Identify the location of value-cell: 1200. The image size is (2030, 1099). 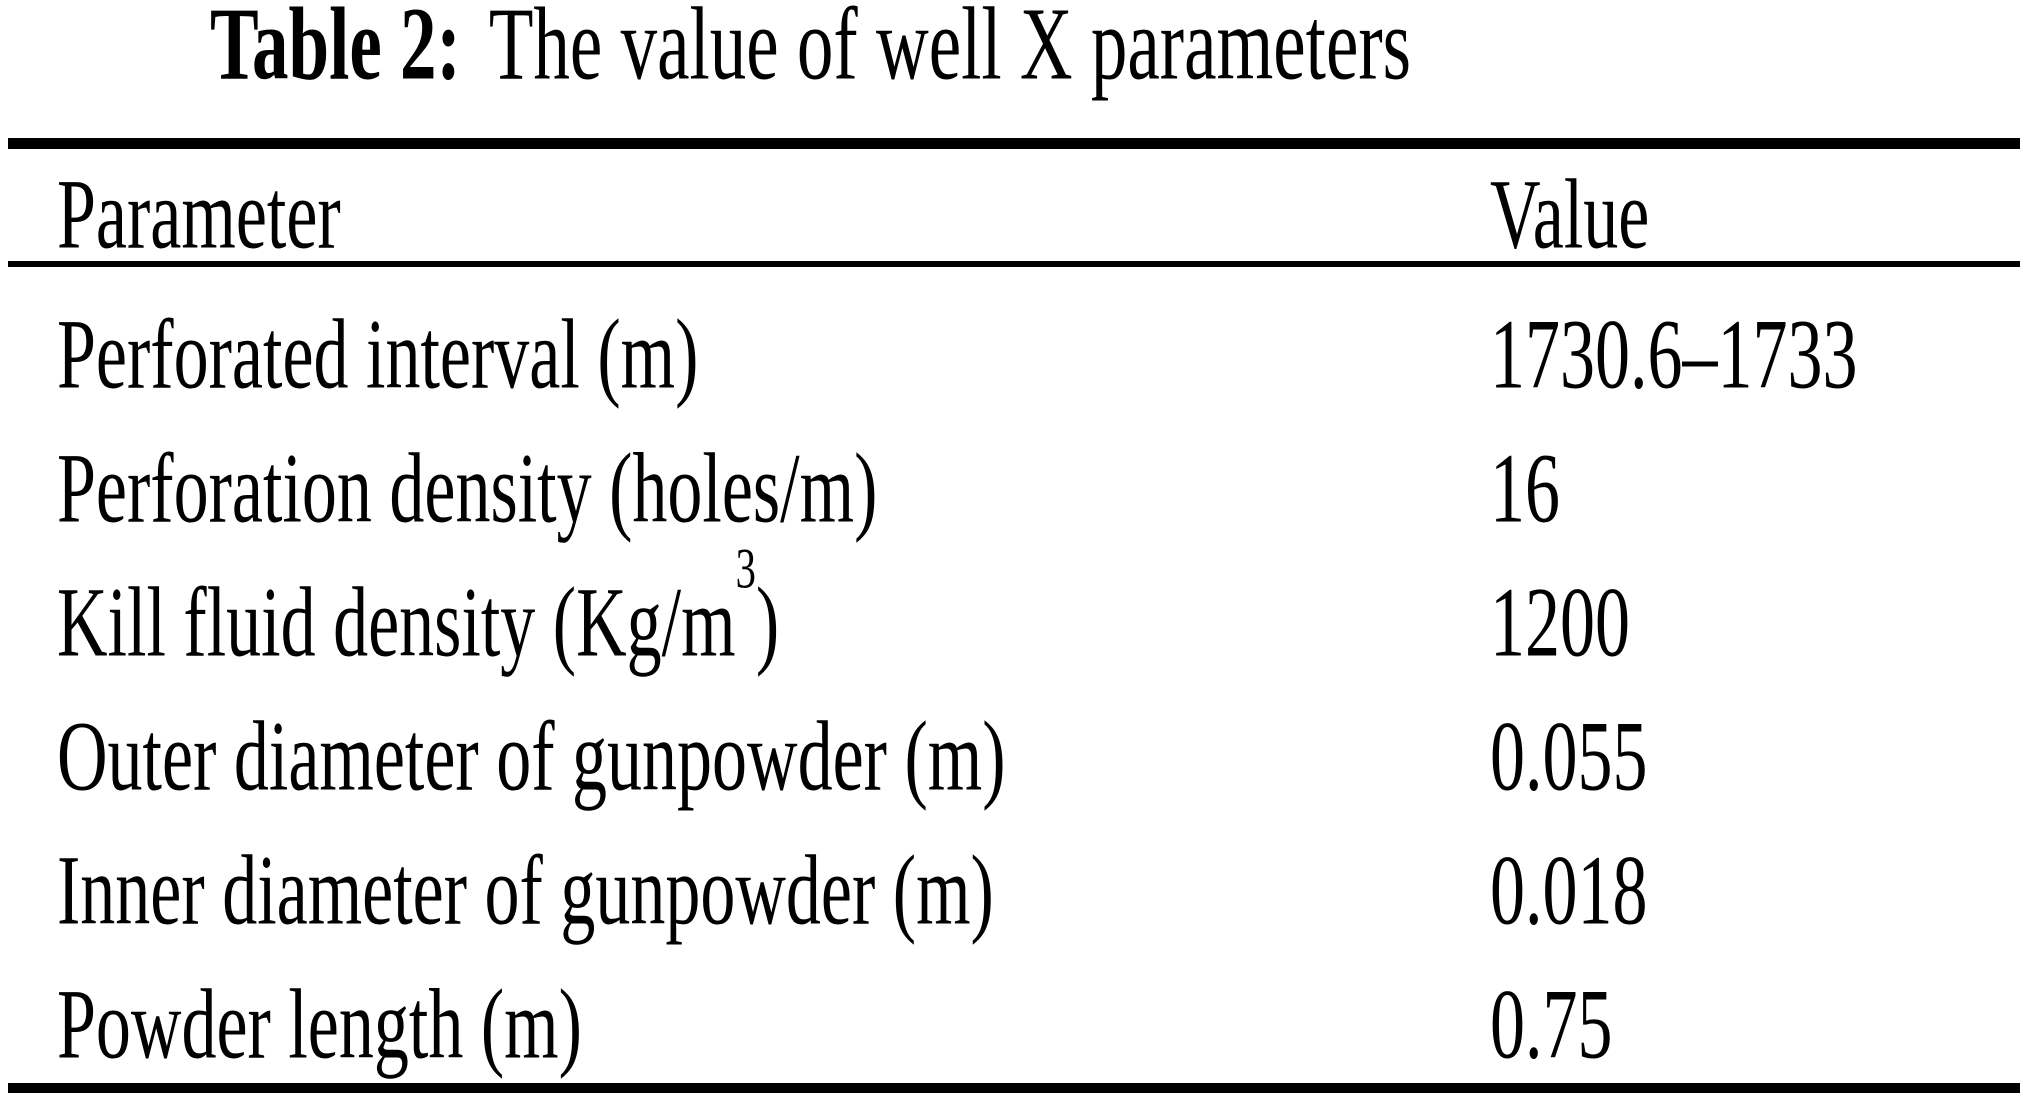
(1560, 625).